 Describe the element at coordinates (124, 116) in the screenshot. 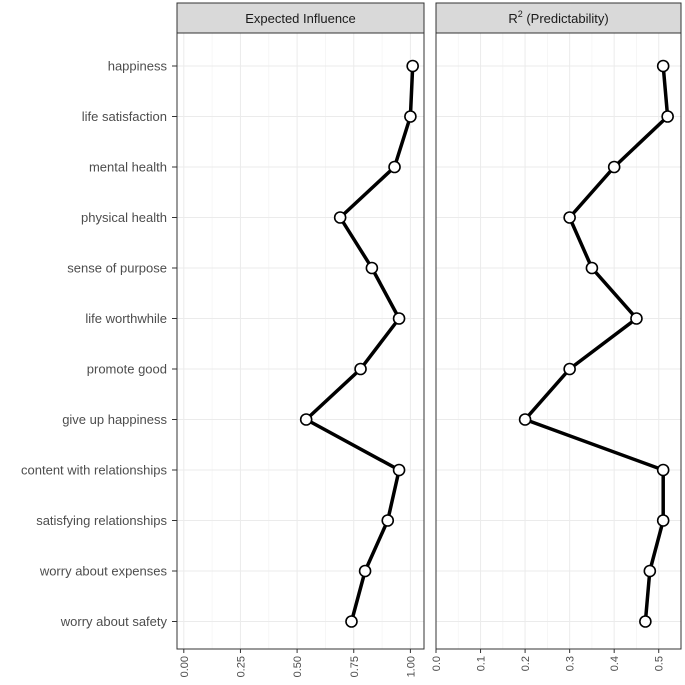

I see `category-label: life satisfaction` at that location.